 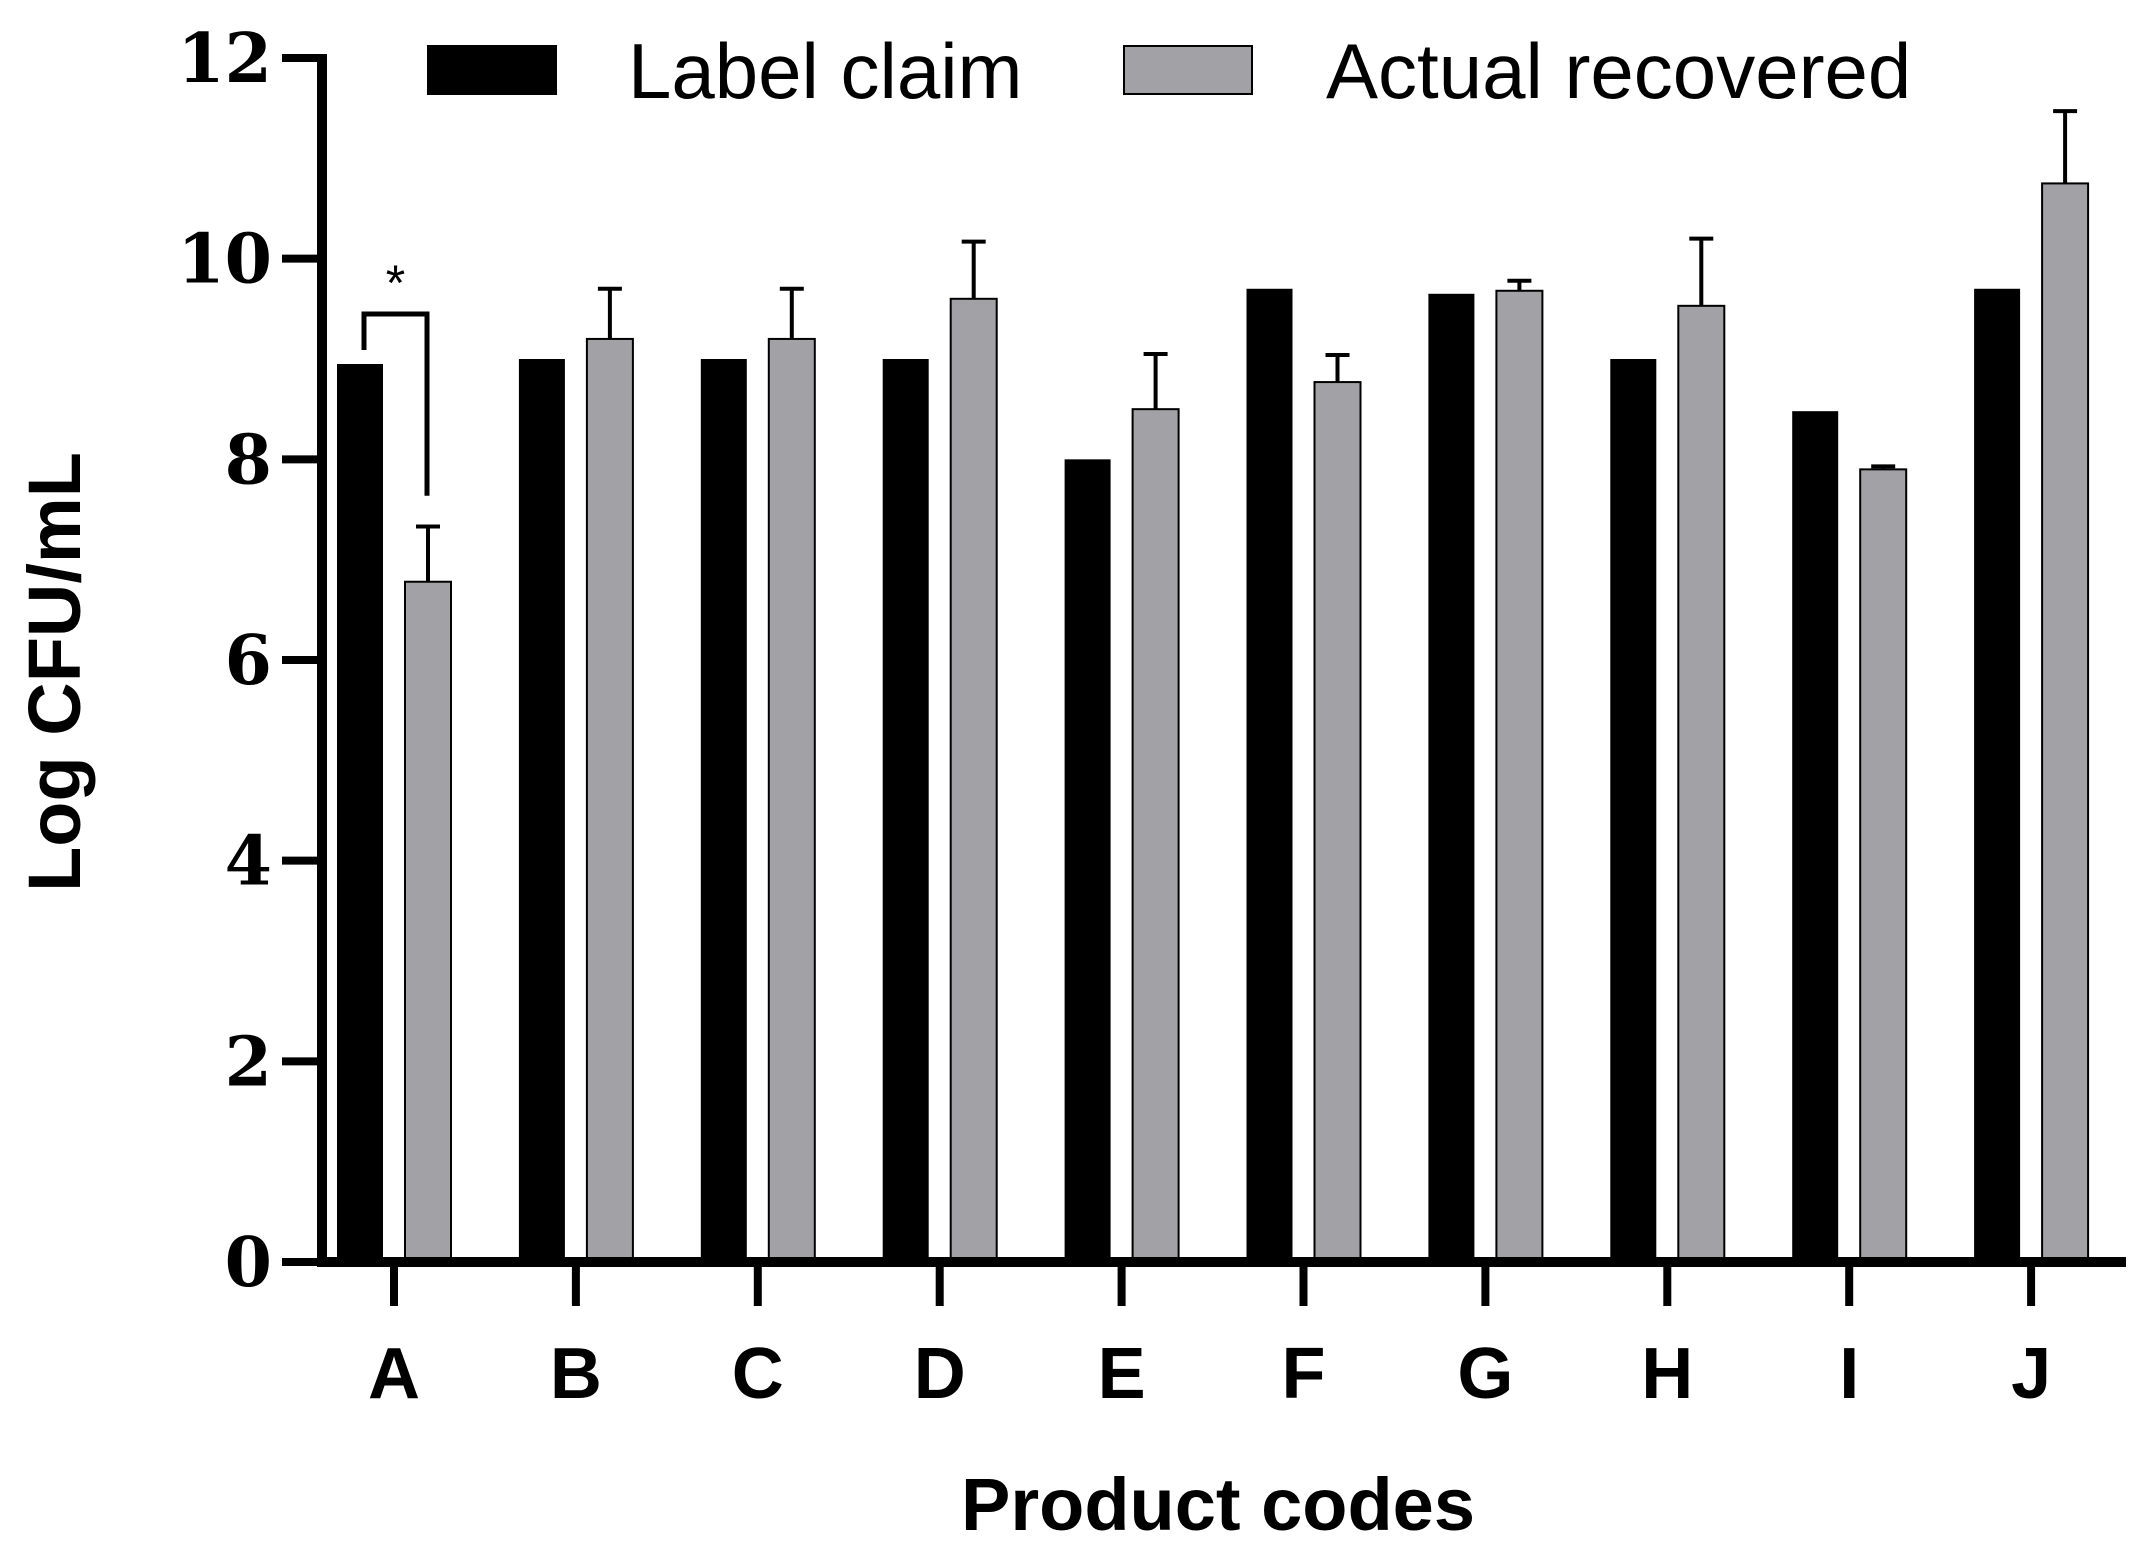 I want to click on bar-actual-recovered-G, so click(x=1519, y=776).